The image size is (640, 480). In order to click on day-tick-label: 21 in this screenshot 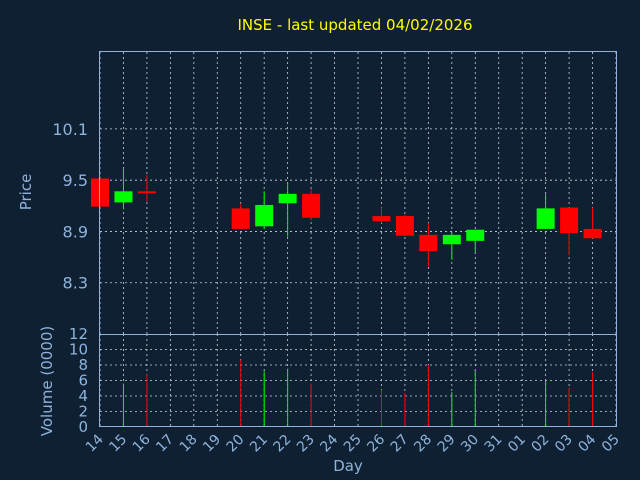, I will do `click(259, 444)`.